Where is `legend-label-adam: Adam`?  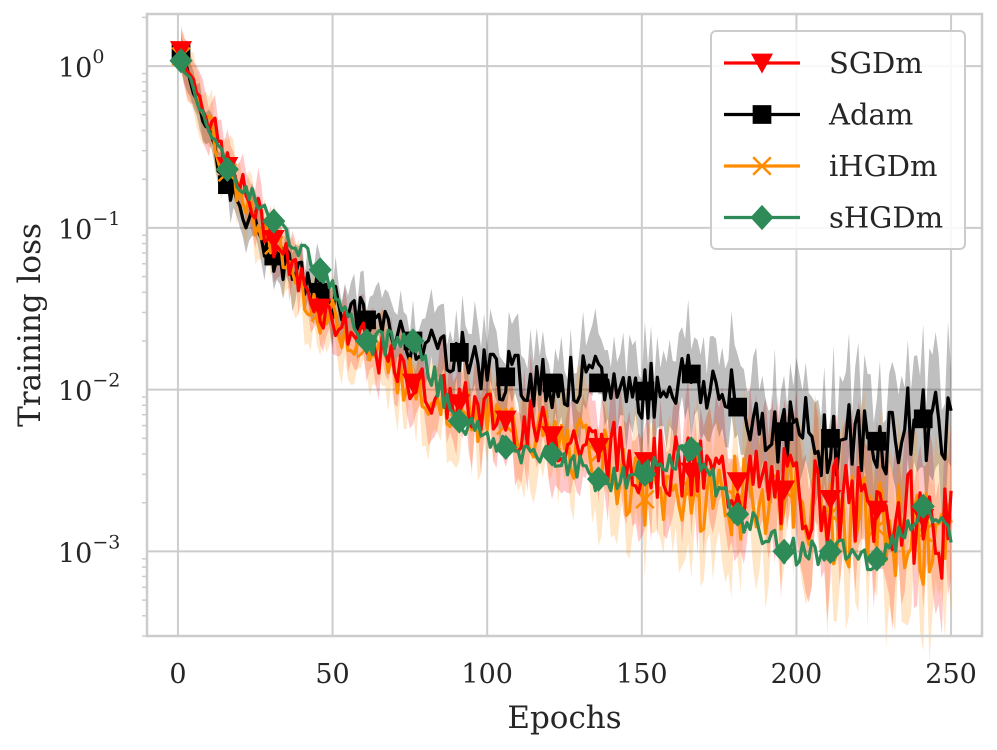
legend-label-adam: Adam is located at coordinates (870, 115).